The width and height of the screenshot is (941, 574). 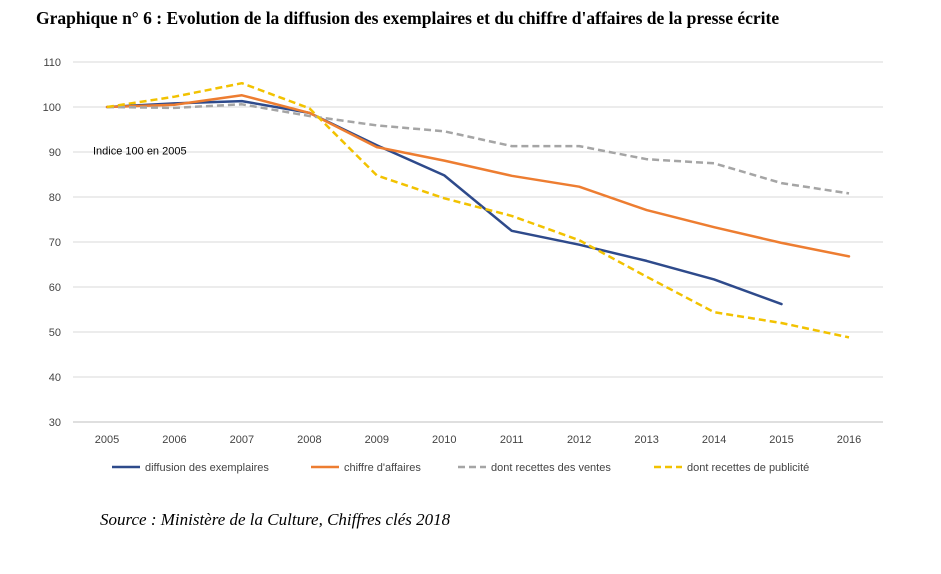 I want to click on index-annotation: Indice 100 en 2005, so click(x=140, y=151).